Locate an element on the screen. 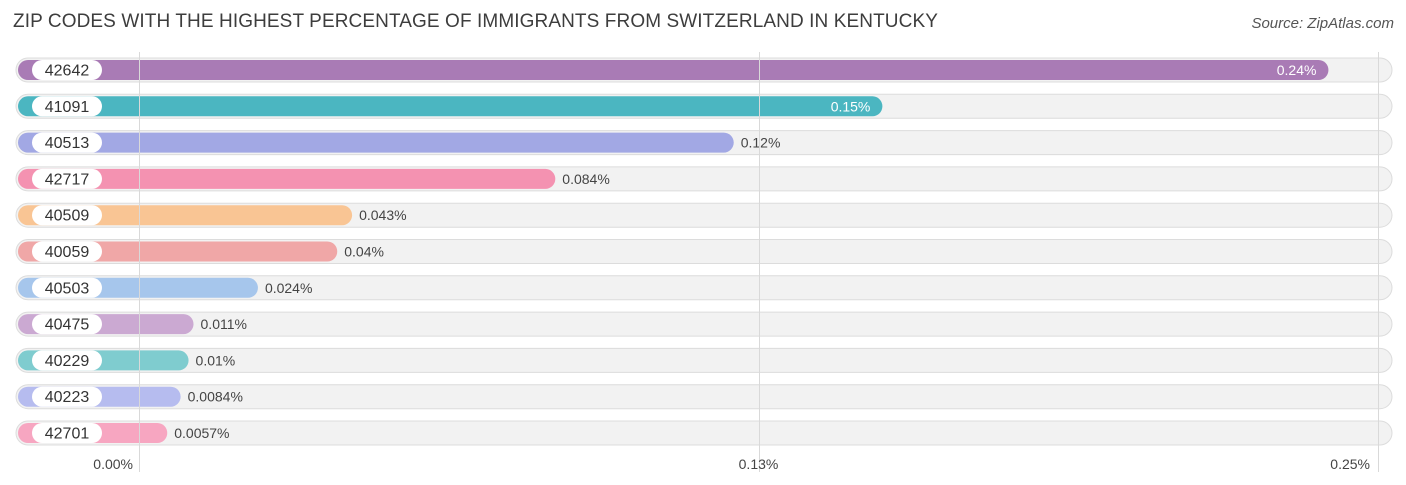 The width and height of the screenshot is (1406, 485). value-label: 0.0057% is located at coordinates (201, 433).